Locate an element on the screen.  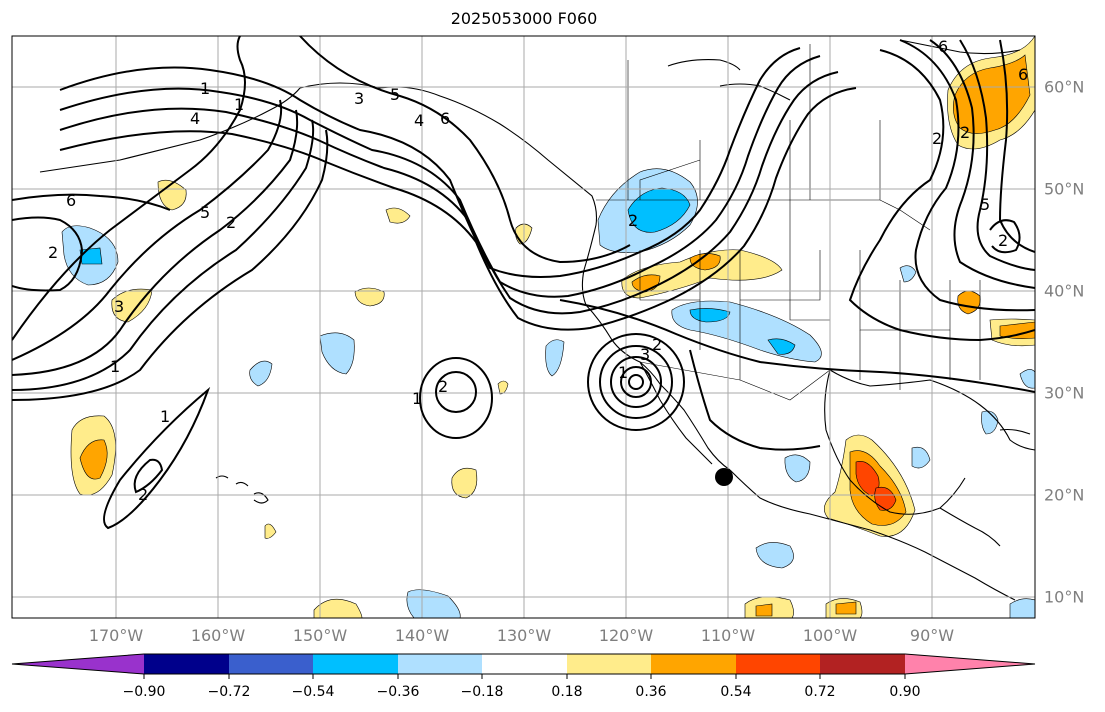
colorbar-tick-label: −0.72 is located at coordinates (229, 692).